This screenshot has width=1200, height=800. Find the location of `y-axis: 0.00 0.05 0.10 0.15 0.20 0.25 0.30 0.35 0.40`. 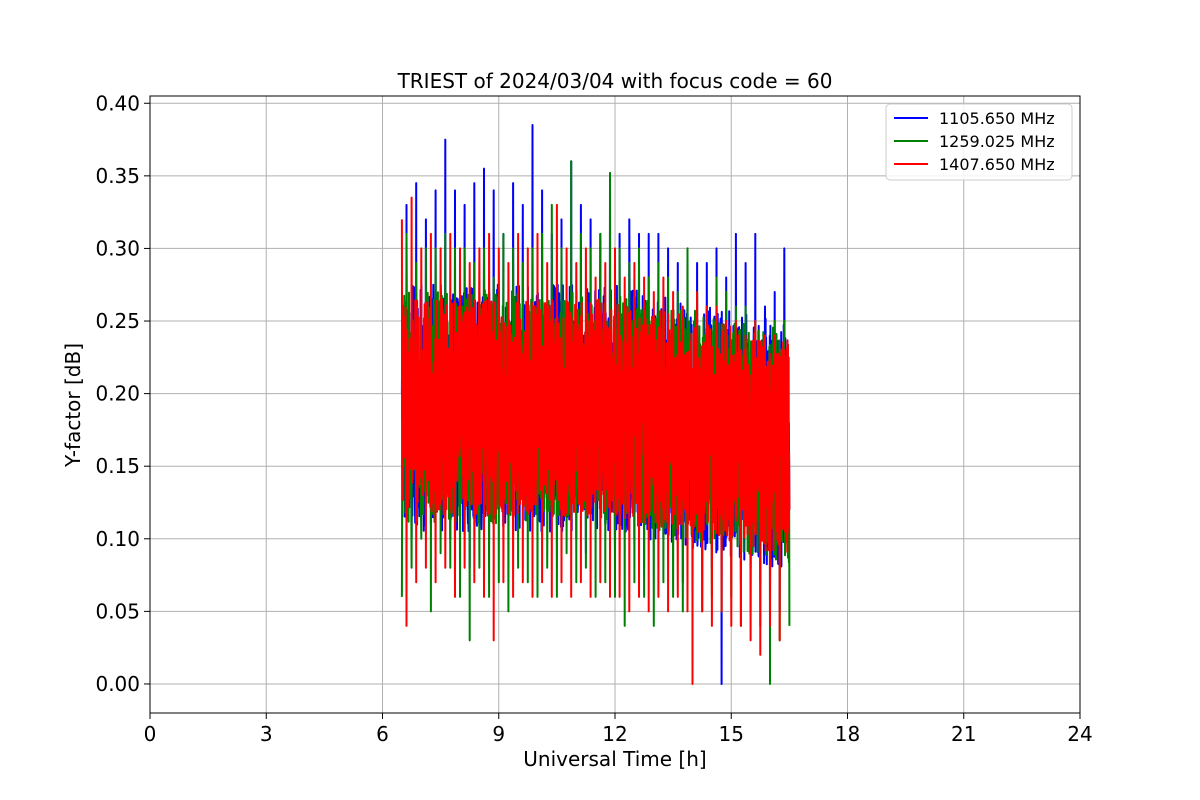

y-axis: 0.00 0.05 0.10 0.15 0.20 0.25 0.30 0.35 0.40 is located at coordinates (122, 393).